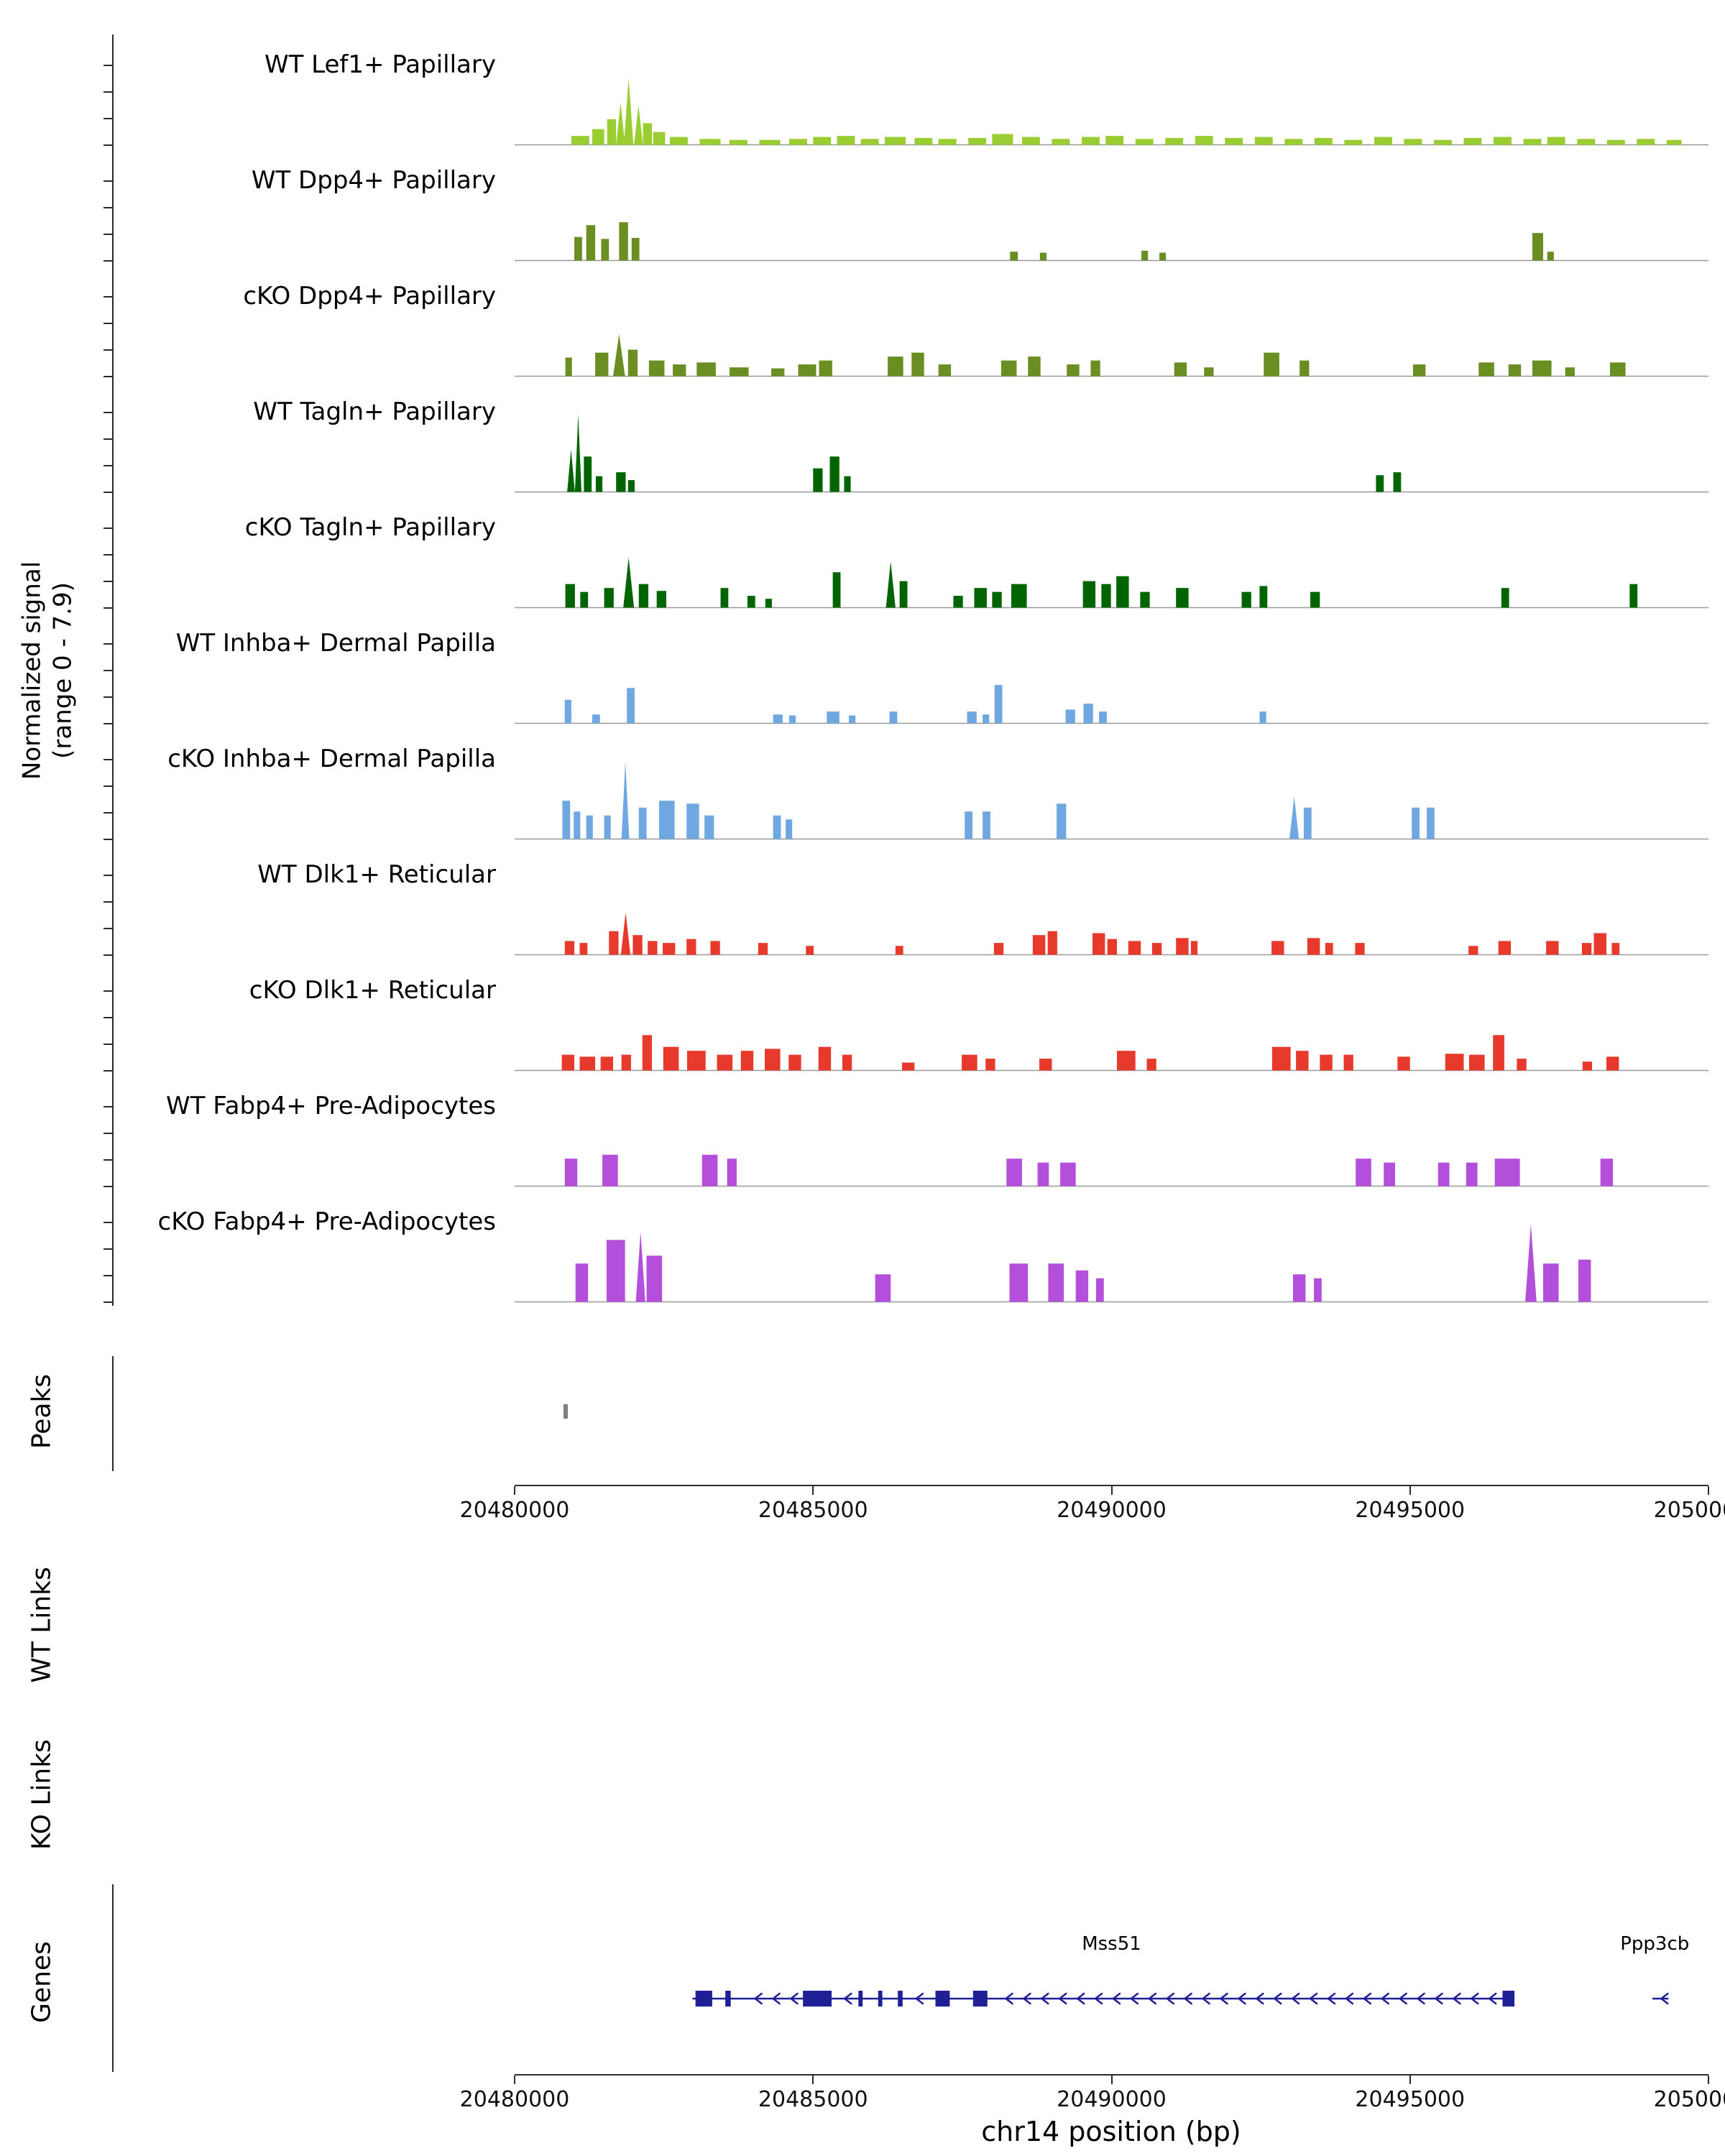  I want to click on genes-section-bracket, so click(113, 1978).